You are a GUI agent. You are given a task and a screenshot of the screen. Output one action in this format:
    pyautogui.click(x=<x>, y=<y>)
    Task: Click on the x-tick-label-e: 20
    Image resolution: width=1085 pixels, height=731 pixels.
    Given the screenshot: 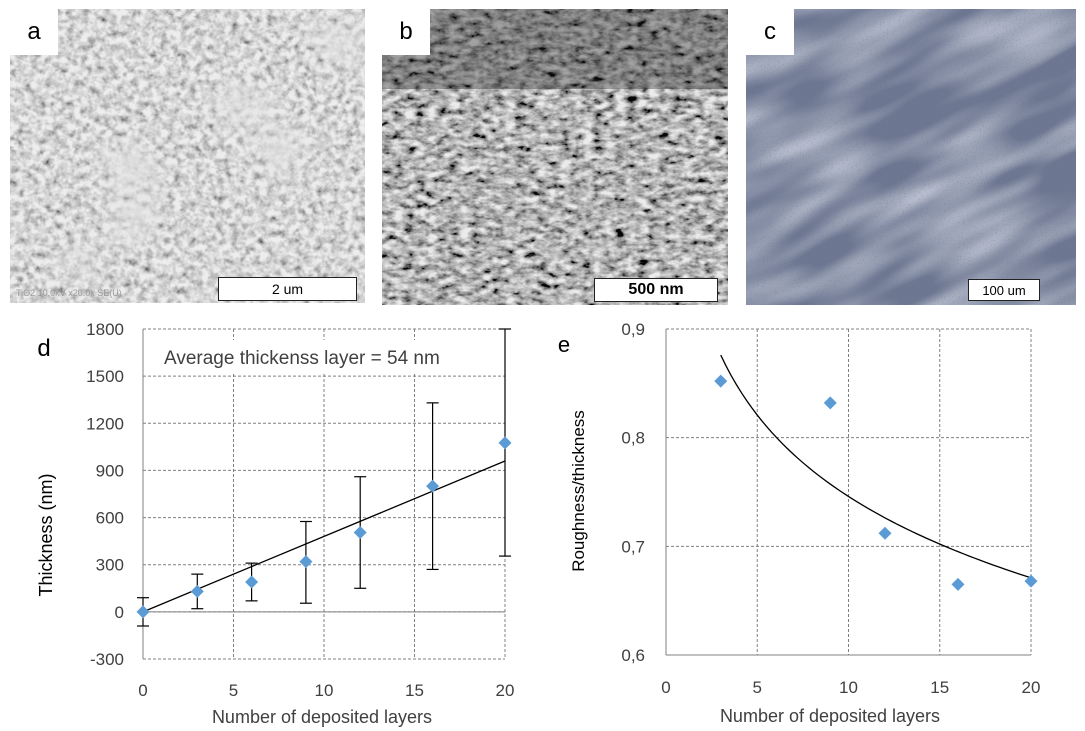 What is the action you would take?
    pyautogui.click(x=1031, y=687)
    